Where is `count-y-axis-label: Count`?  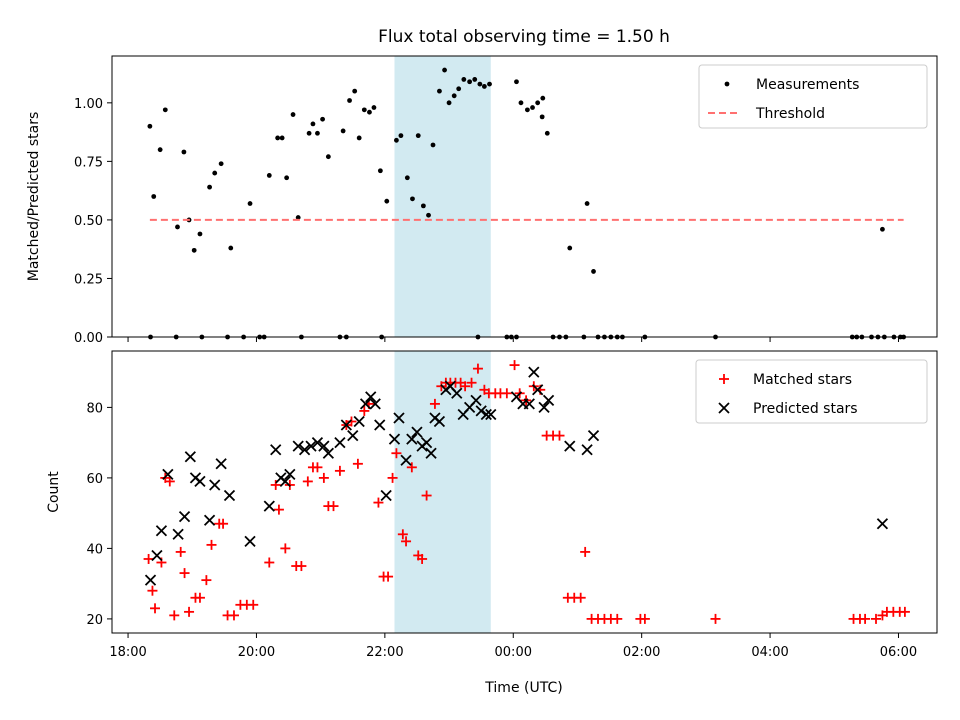
count-y-axis-label: Count is located at coordinates (54, 492).